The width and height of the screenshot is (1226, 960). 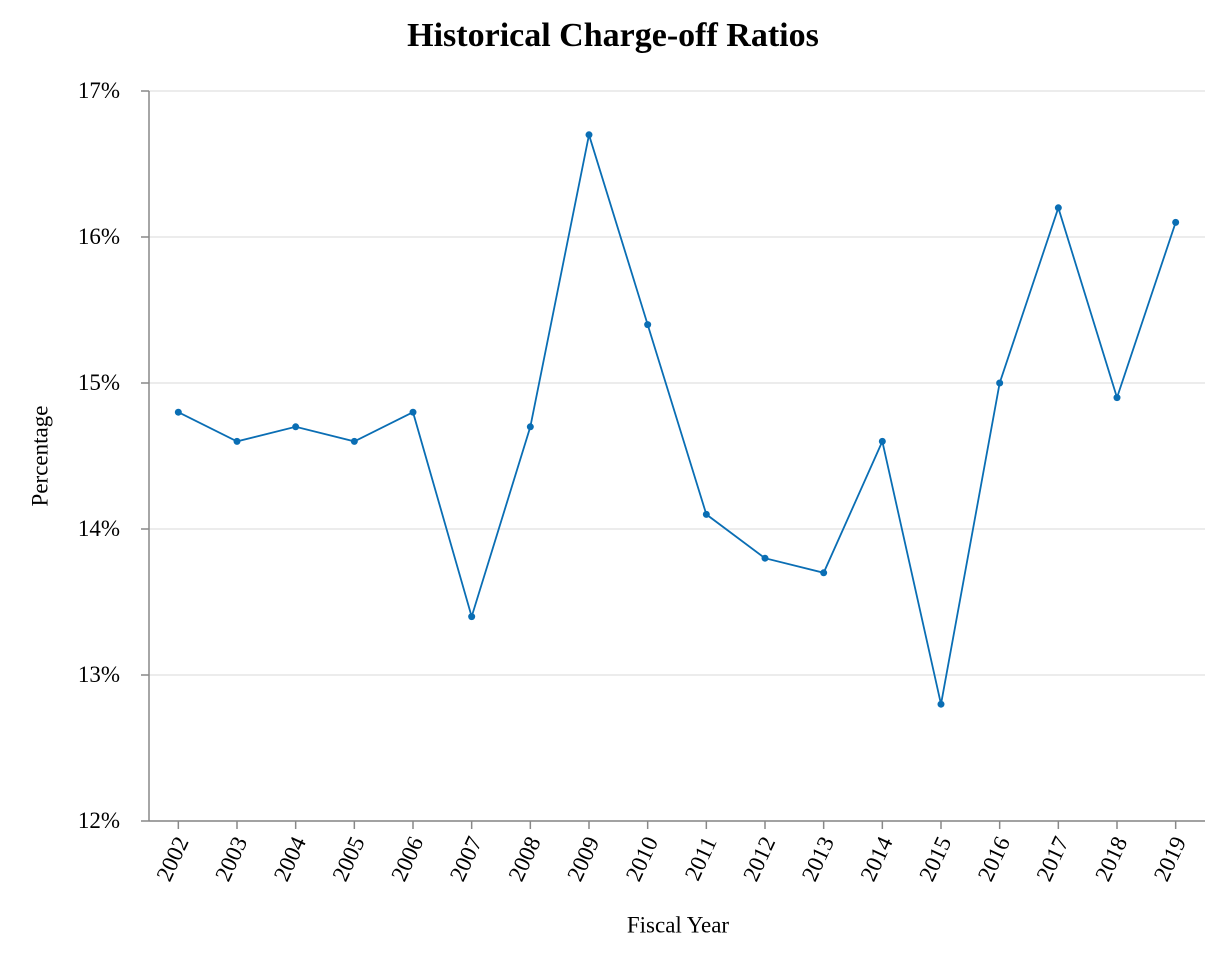 I want to click on x-tick-label: 2006, so click(x=407, y=859).